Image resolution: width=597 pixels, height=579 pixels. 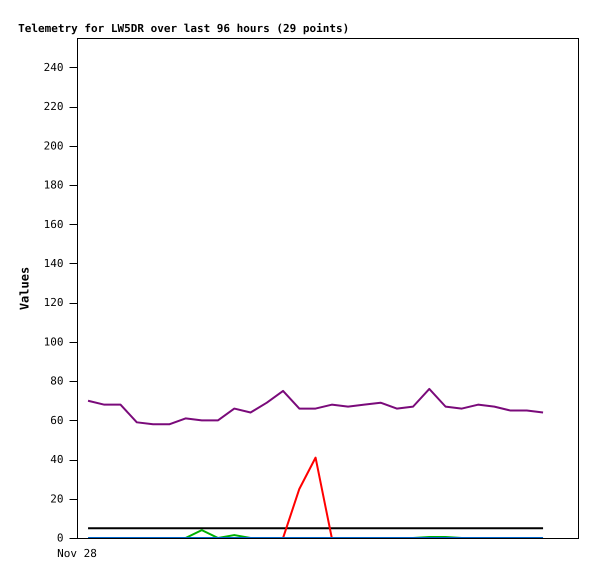 What do you see at coordinates (54, 185) in the screenshot?
I see `y-tick-label: 180` at bounding box center [54, 185].